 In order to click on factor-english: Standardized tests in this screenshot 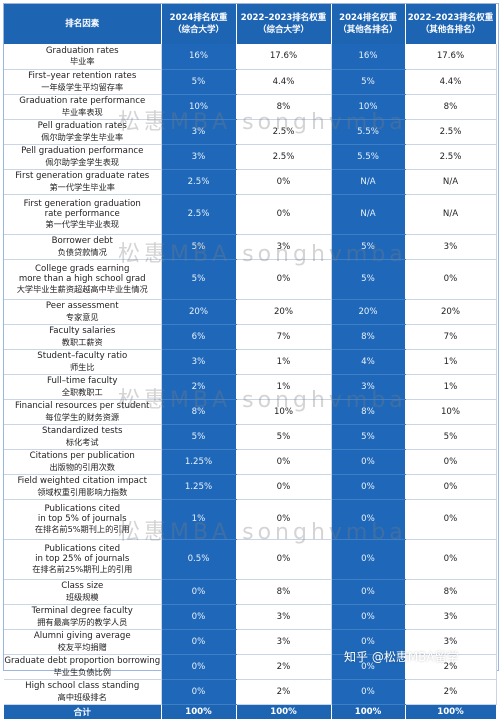, I will do `click(82, 431)`.